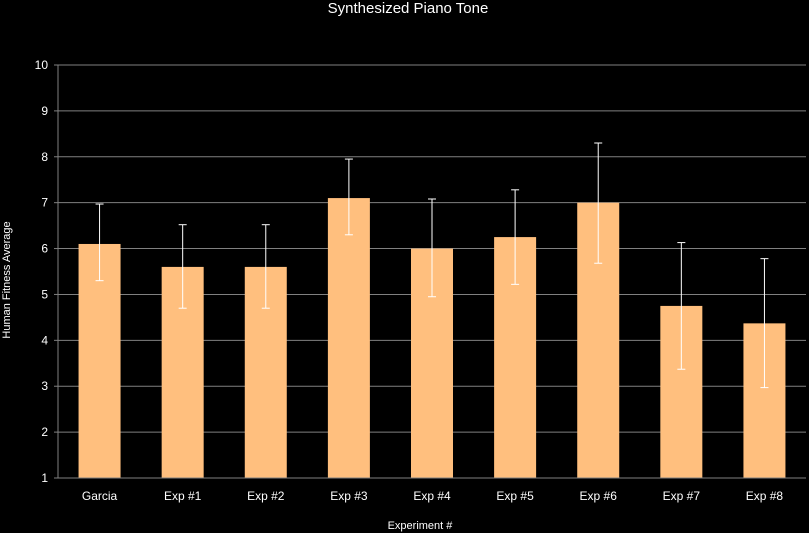  Describe the element at coordinates (44, 294) in the screenshot. I see `y-tick-label: 5` at that location.